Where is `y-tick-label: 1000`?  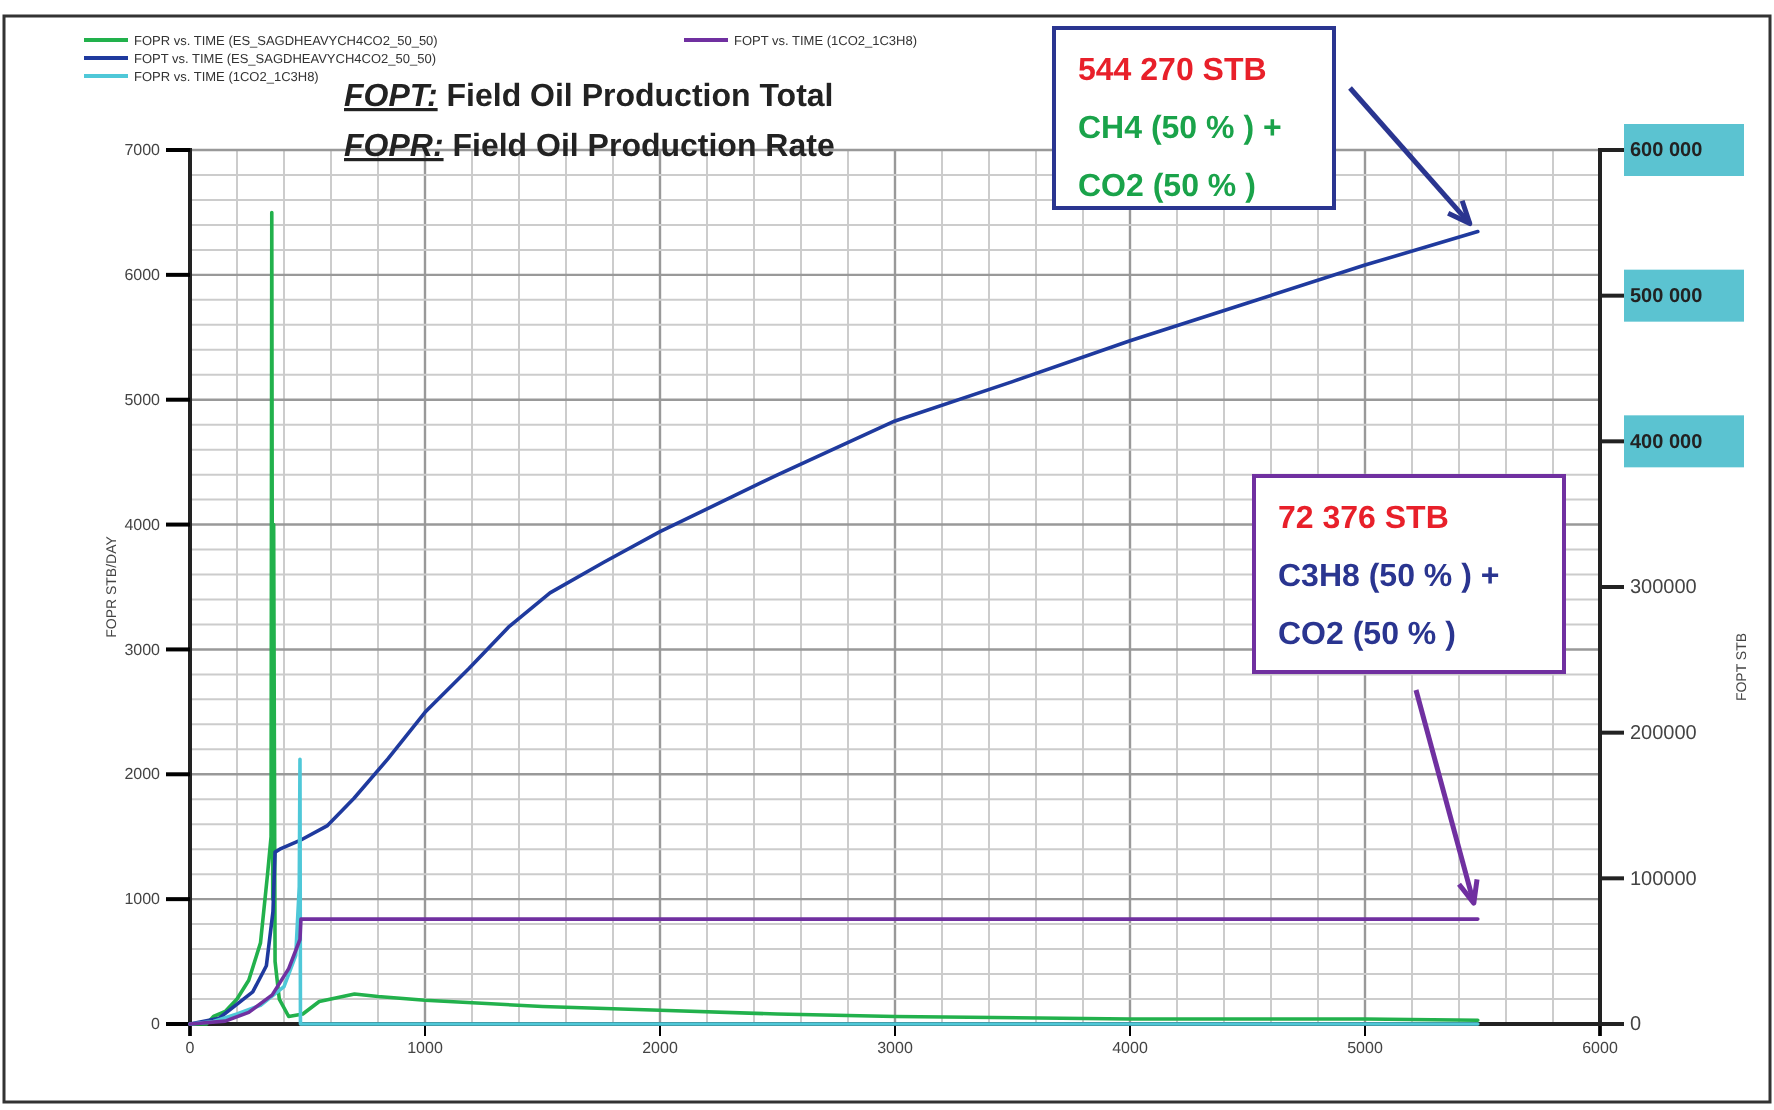
y-tick-label: 1000 is located at coordinates (143, 899).